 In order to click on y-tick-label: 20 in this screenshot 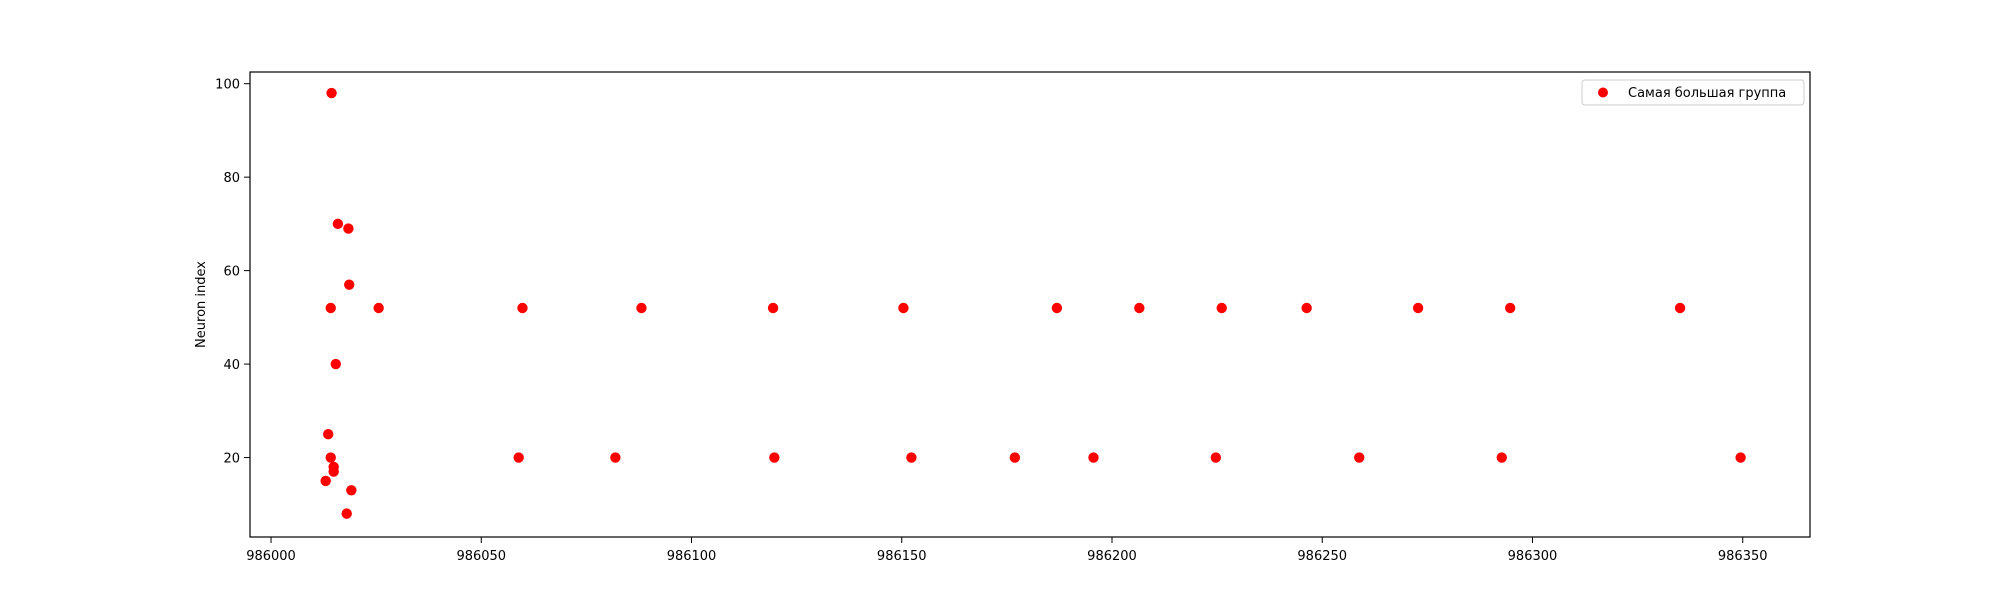, I will do `click(231, 459)`.